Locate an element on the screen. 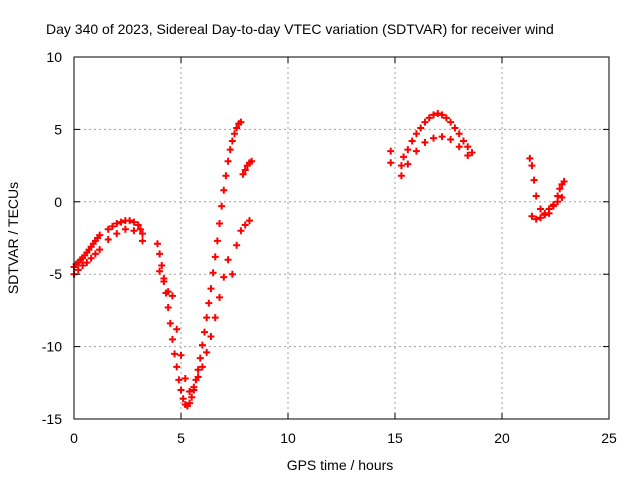 The width and height of the screenshot is (640, 485). x-tick-label: 20 is located at coordinates (502, 438).